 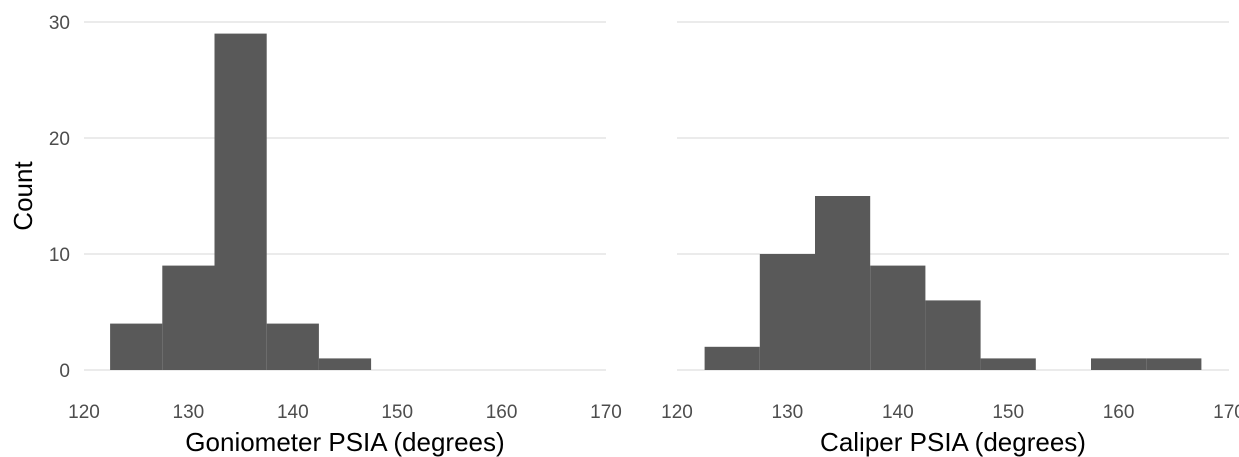 What do you see at coordinates (344, 442) in the screenshot?
I see `x-axis-title: Goniometer PSIA (degrees)` at bounding box center [344, 442].